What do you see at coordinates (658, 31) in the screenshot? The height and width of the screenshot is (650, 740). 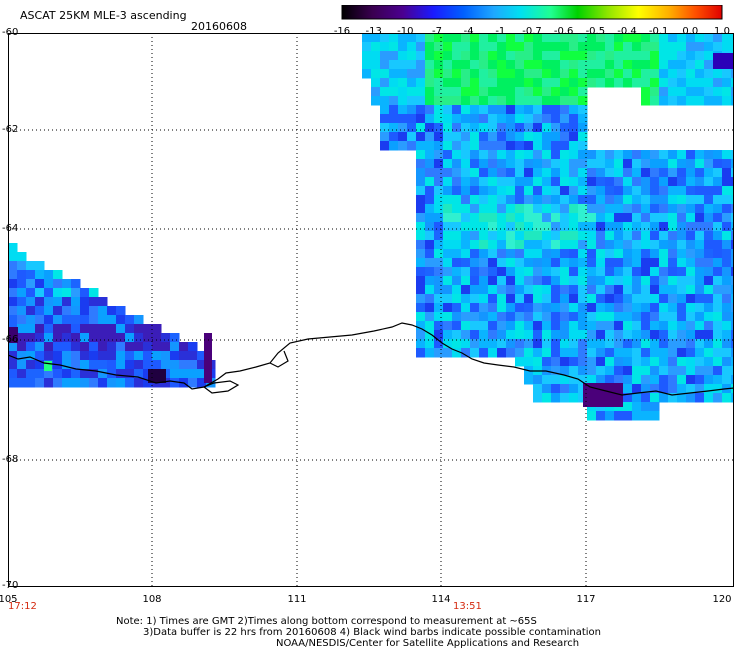 I see `colorbar-tick-label: -0.1` at bounding box center [658, 31].